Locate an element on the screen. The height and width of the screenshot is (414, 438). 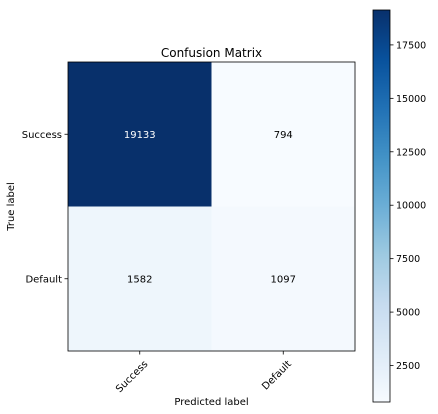
colorbar-tick-label: 7500 is located at coordinates (408, 259).